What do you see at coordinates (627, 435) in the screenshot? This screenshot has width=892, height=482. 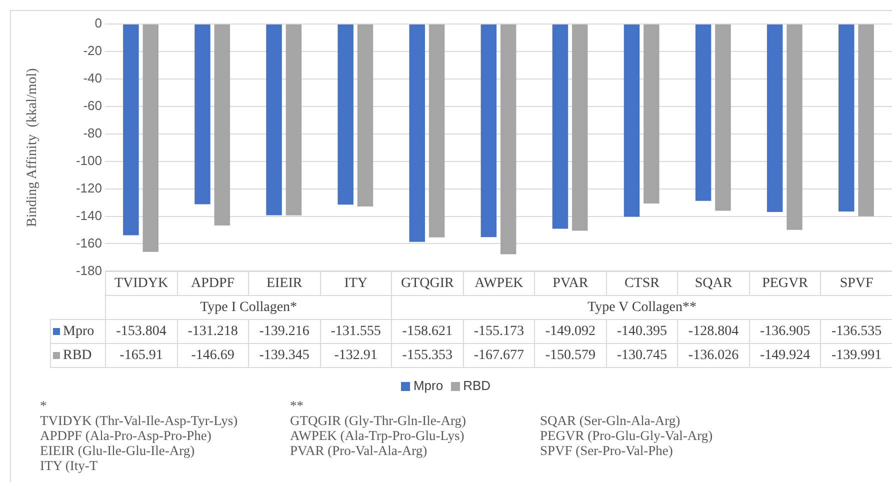 I see `text: PEGVR (Pro-Glu-Gly-Val-Arg)` at bounding box center [627, 435].